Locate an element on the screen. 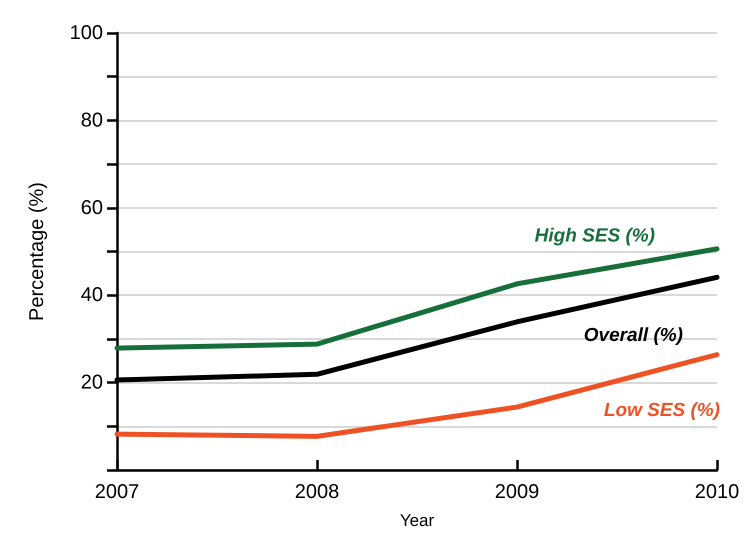 The image size is (753, 534). x-tick-label: 2008 is located at coordinates (317, 492).